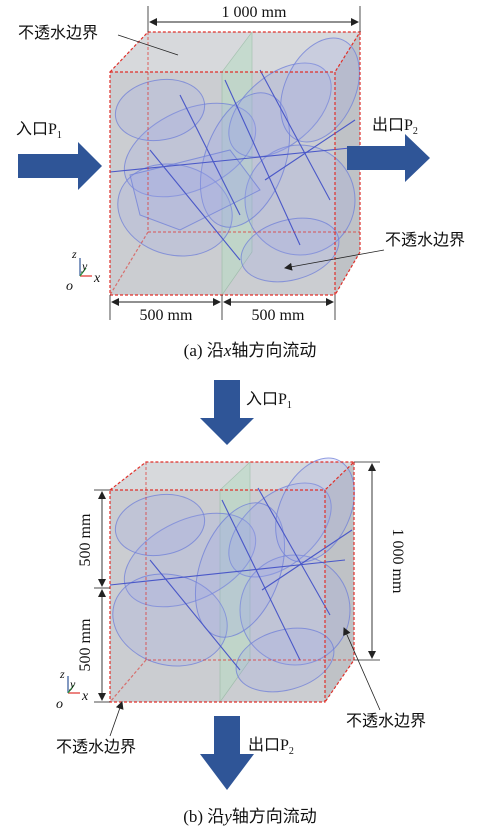  I want to click on cube-b, so click(232, 580).